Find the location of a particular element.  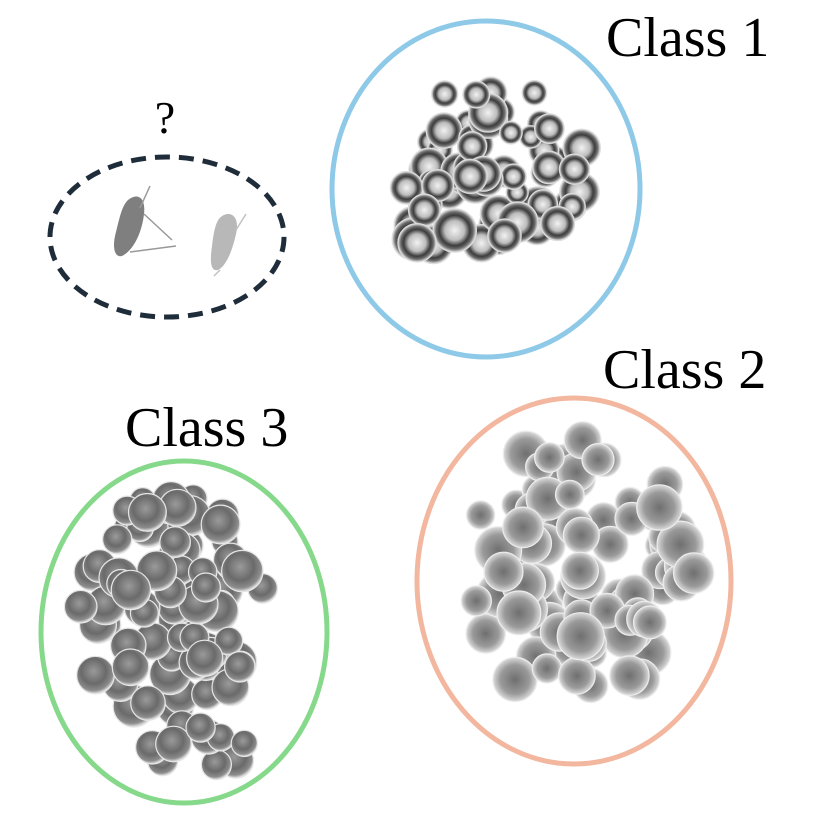

class1-particles is located at coordinates (495, 170).